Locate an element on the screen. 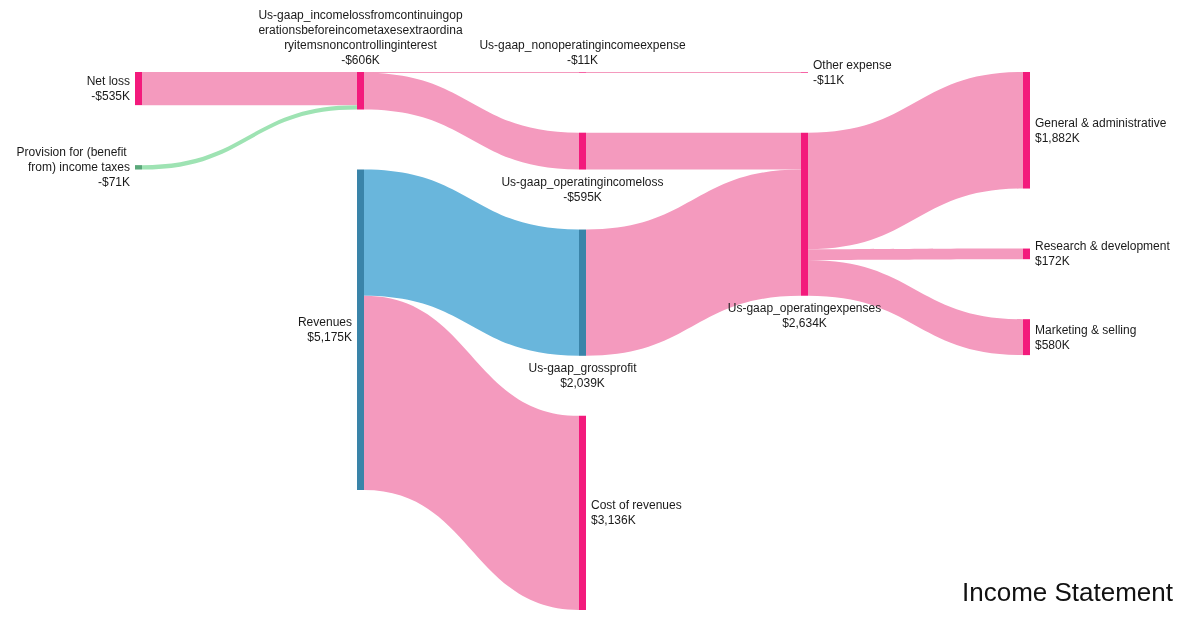  data-label: $172K is located at coordinates (1052, 261).